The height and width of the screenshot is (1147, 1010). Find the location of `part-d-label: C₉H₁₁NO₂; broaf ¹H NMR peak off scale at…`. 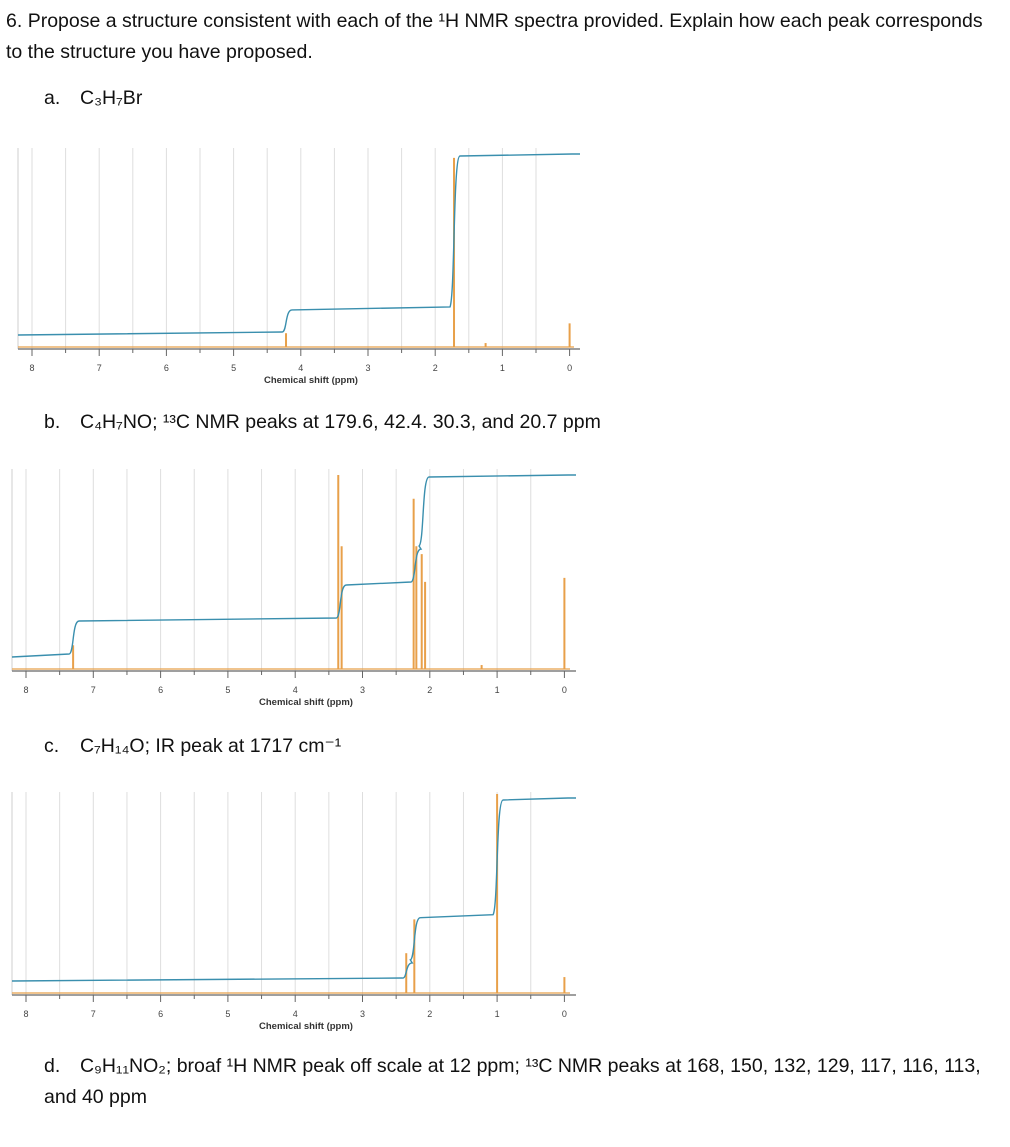

part-d-label: C₉H₁₁NO₂; broaf ¹H NMR peak off scale at… is located at coordinates (512, 1081).